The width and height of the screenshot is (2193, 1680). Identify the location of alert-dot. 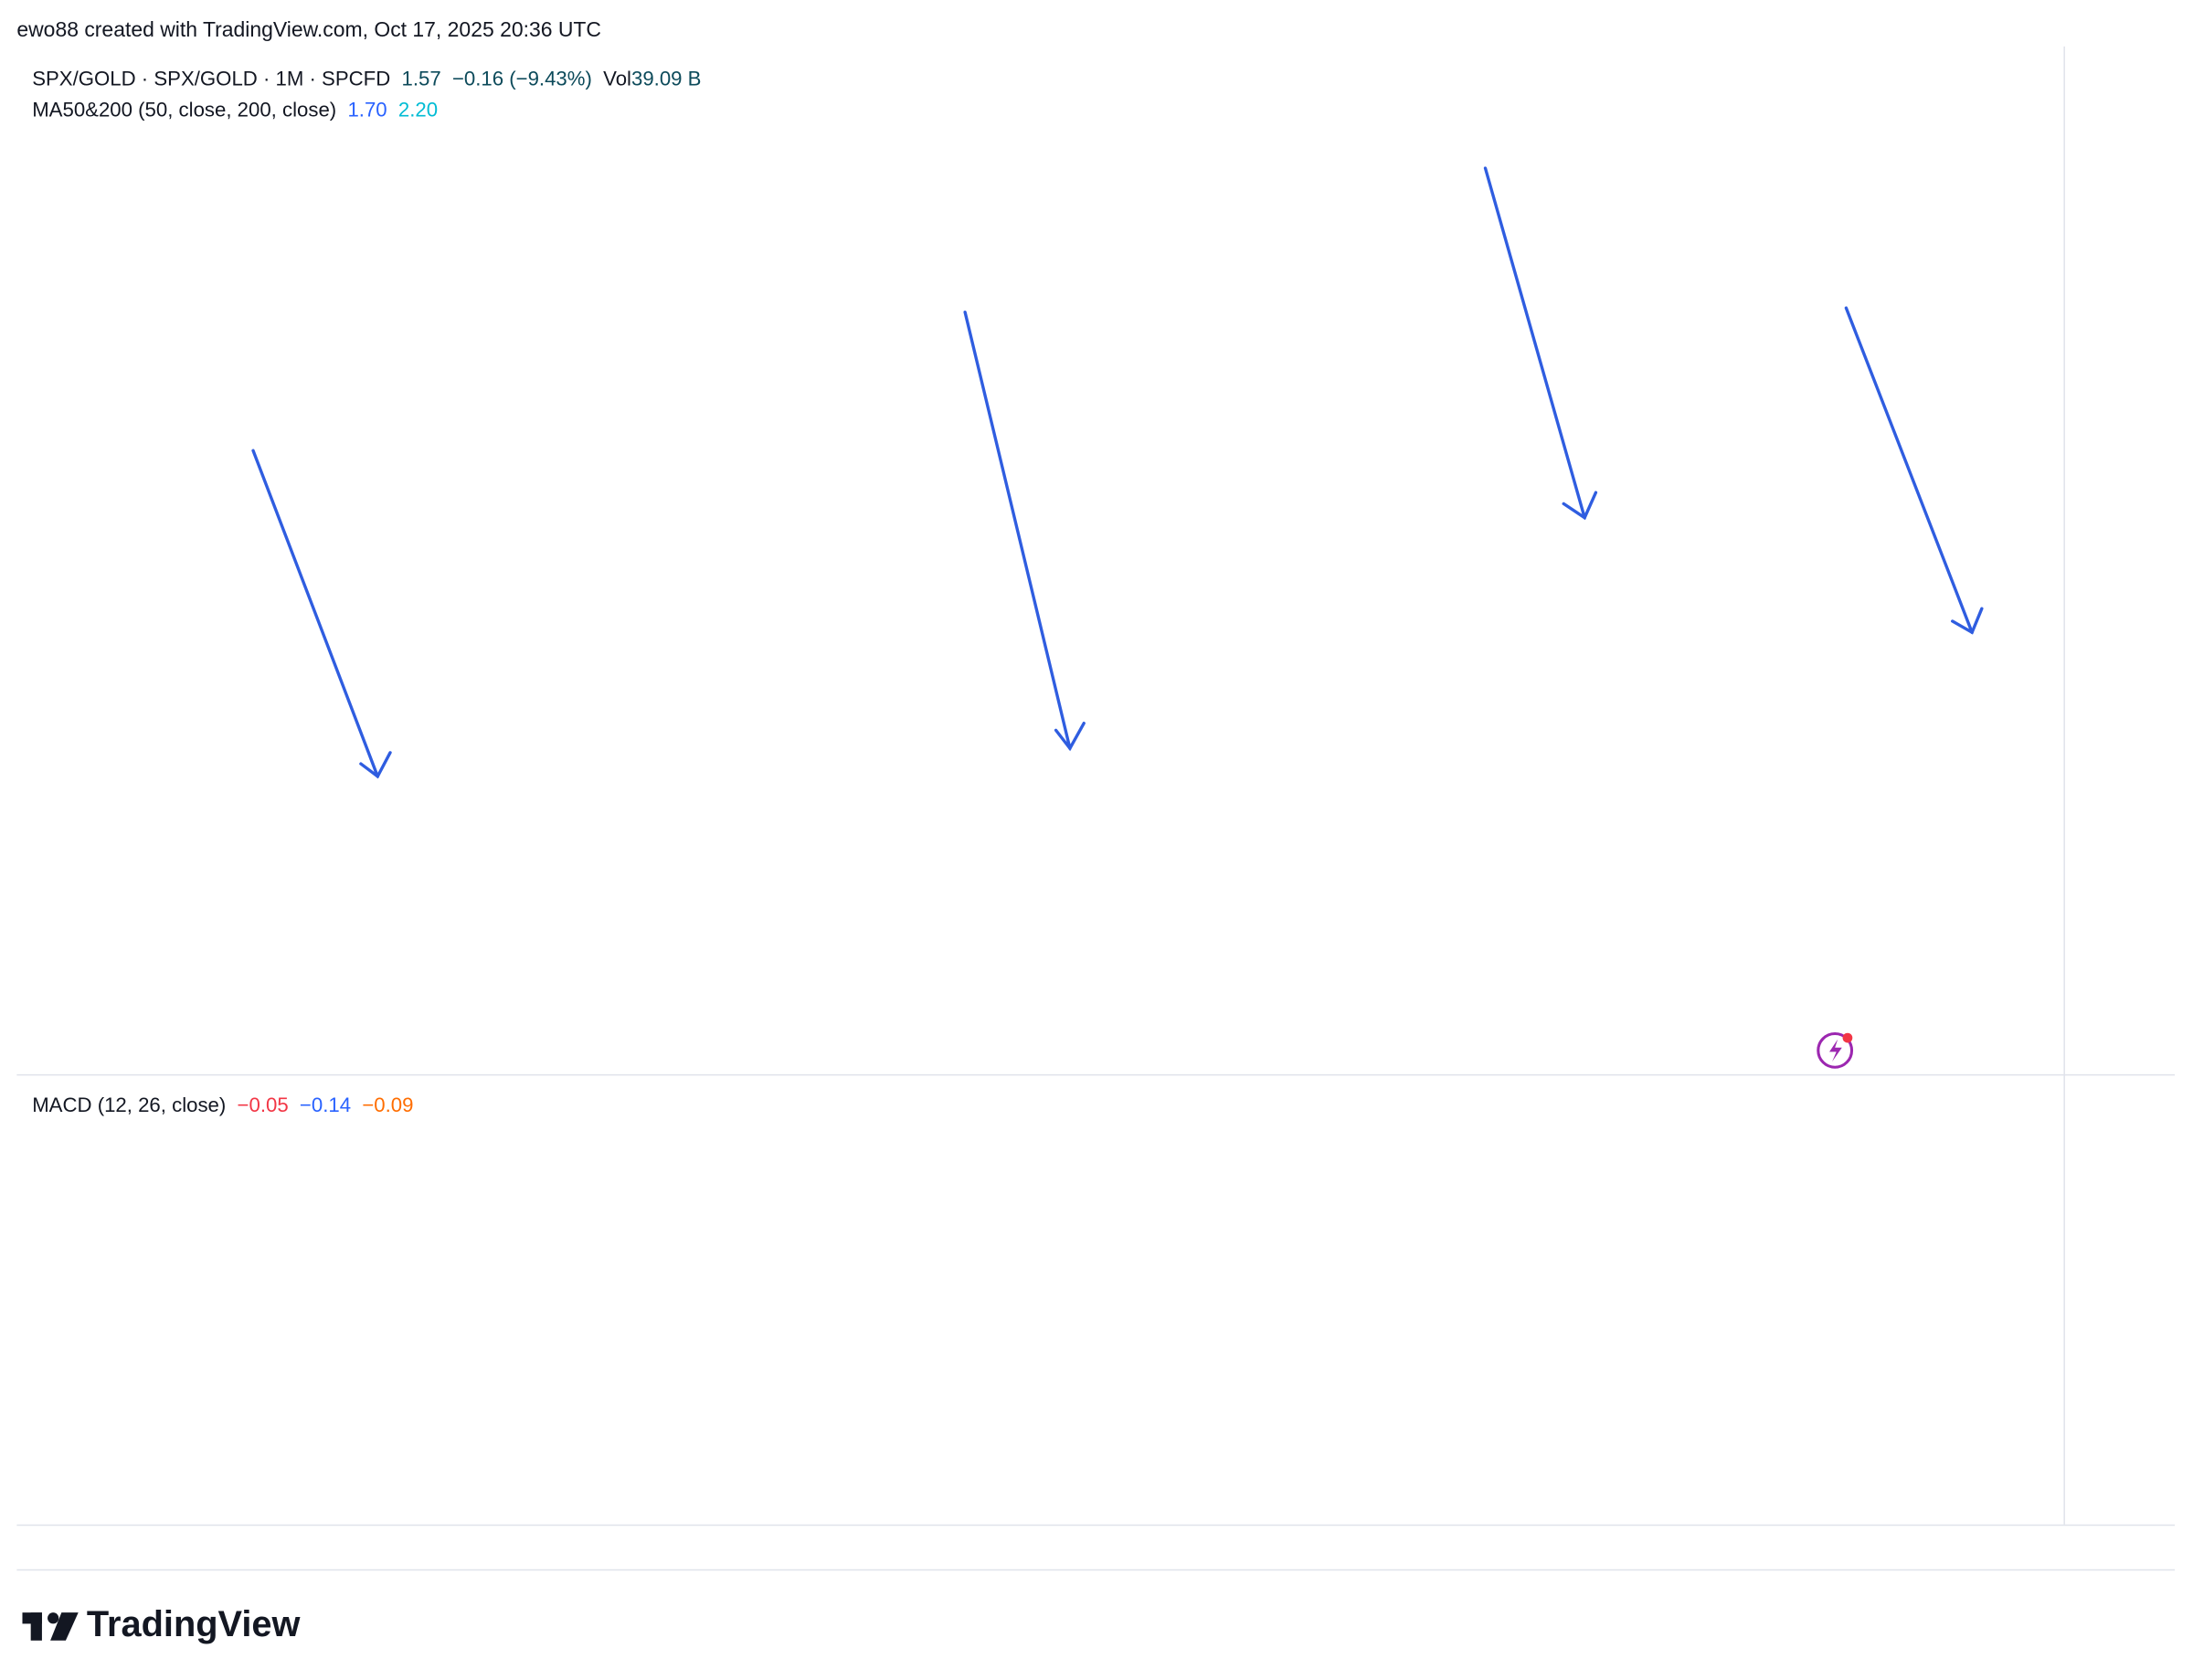
(1847, 1038).